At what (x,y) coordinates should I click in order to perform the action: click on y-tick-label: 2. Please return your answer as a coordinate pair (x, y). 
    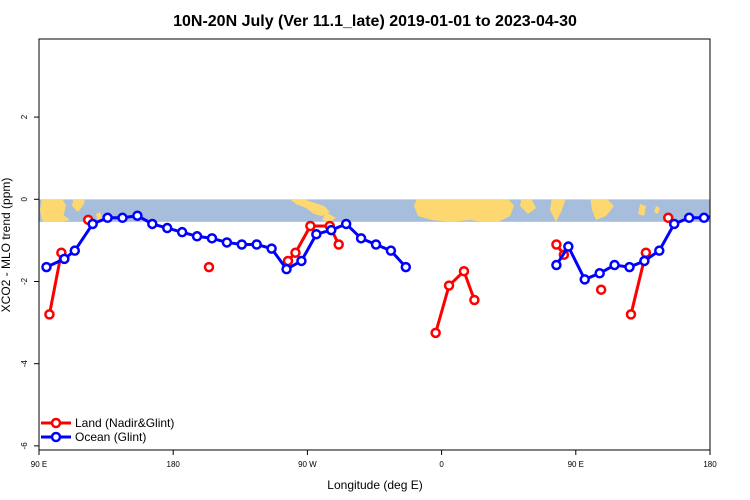
    Looking at the image, I should click on (24, 116).